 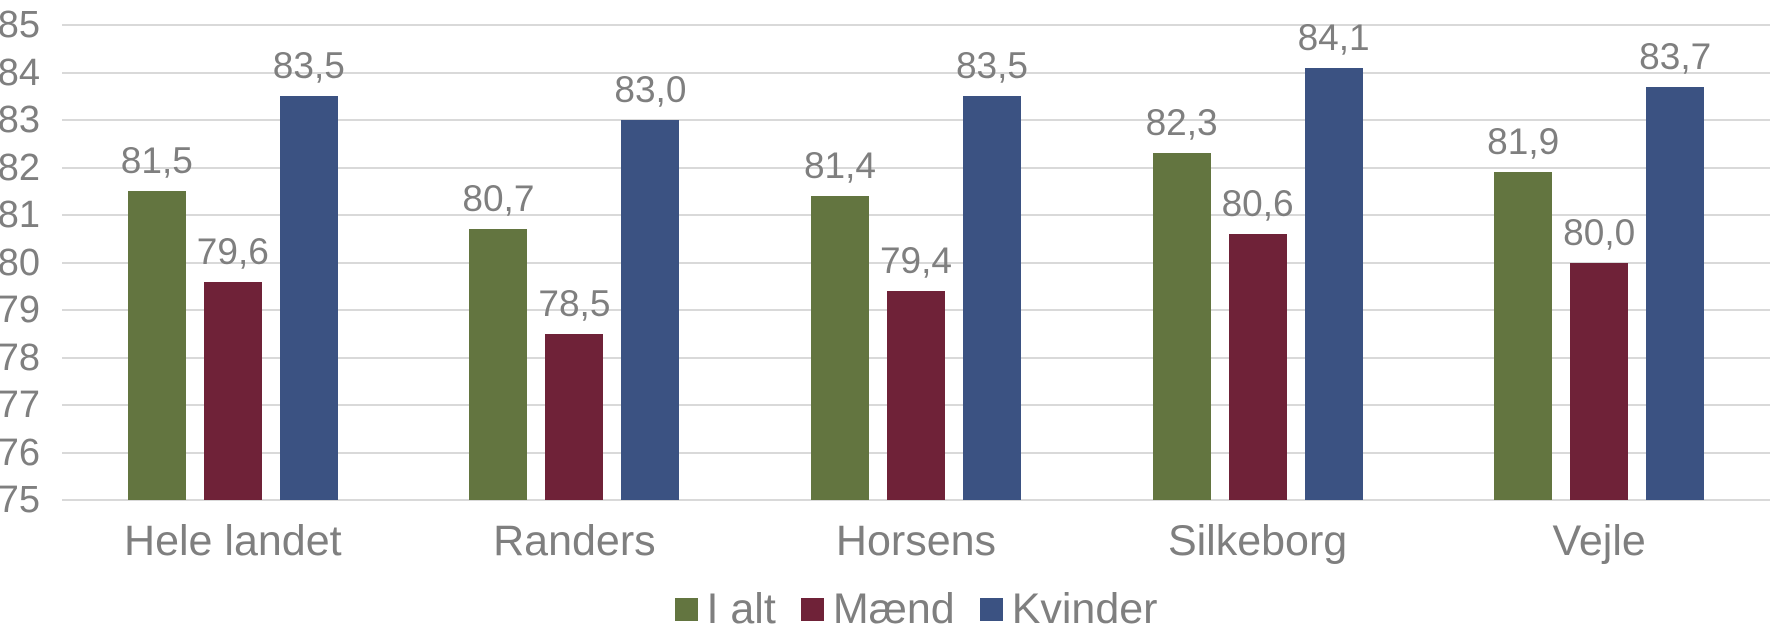 What do you see at coordinates (20, 120) in the screenshot?
I see `y-axis-tick-label: 83` at bounding box center [20, 120].